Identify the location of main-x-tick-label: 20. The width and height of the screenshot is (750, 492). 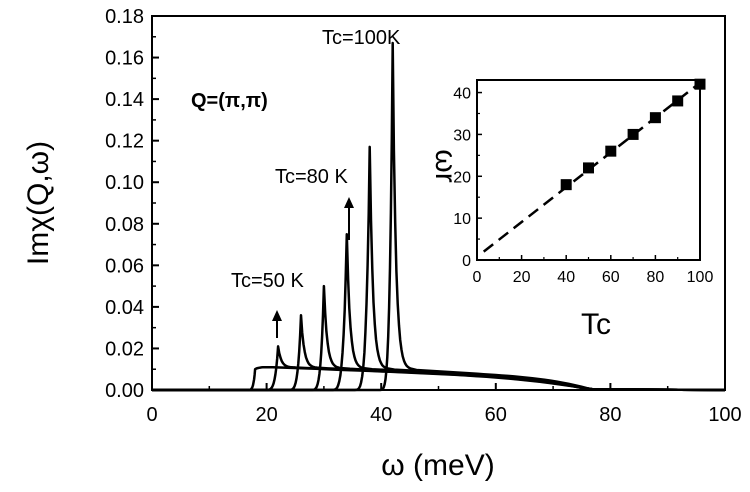
(266, 415).